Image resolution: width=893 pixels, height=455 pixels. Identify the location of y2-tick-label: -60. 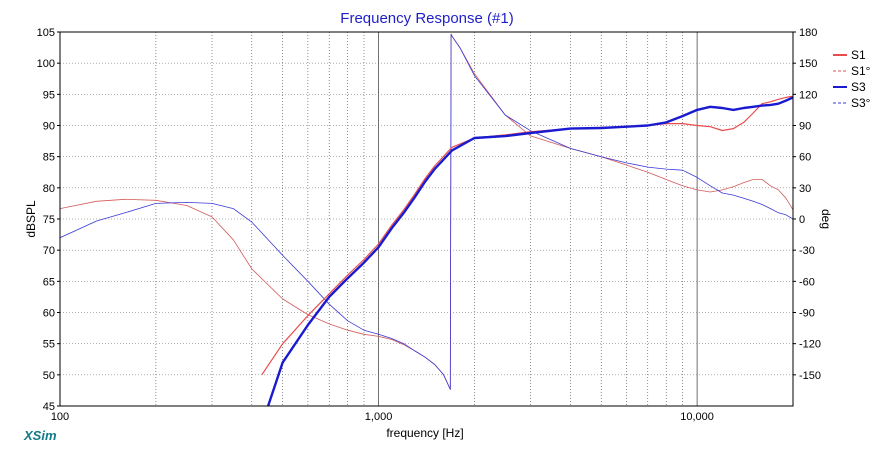
(807, 282).